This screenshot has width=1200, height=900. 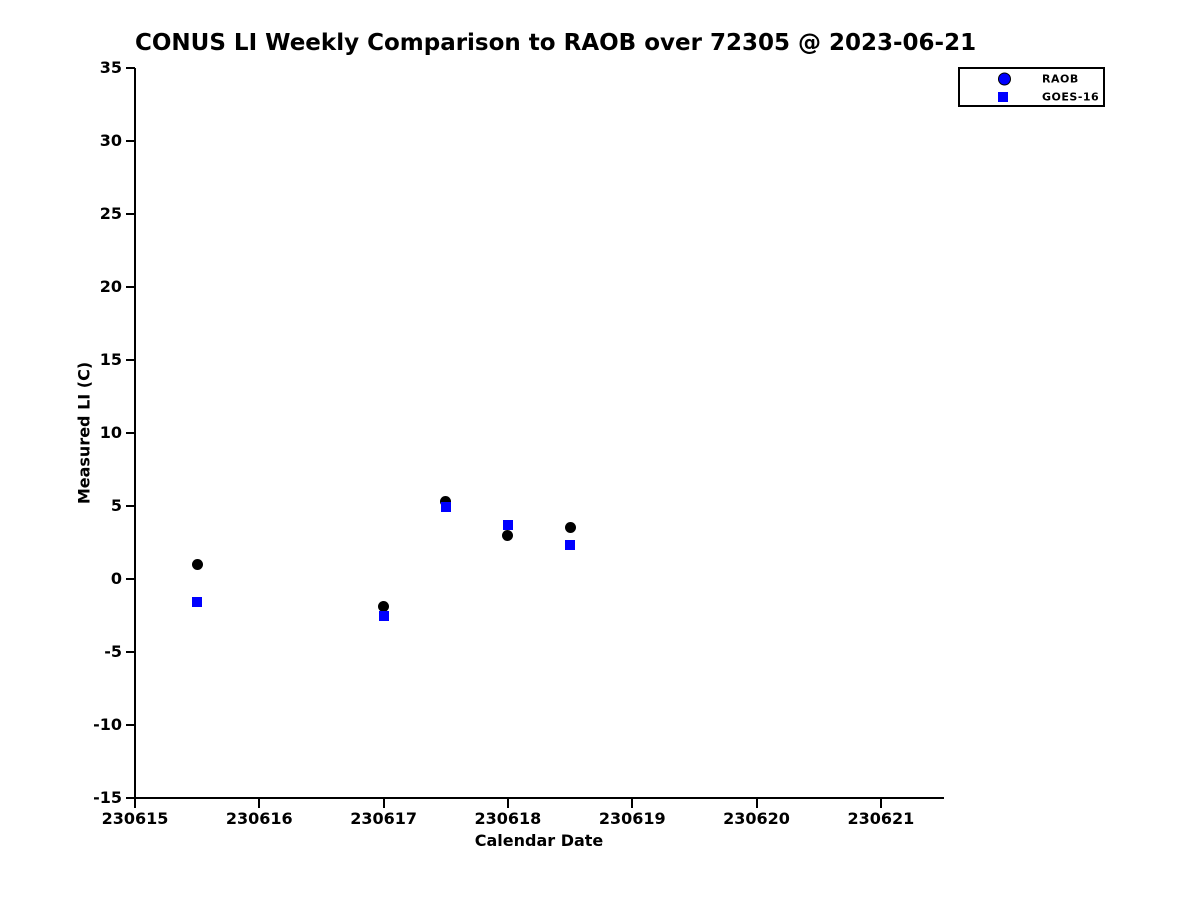 I want to click on y-tick-label: -5, so click(x=113, y=651).